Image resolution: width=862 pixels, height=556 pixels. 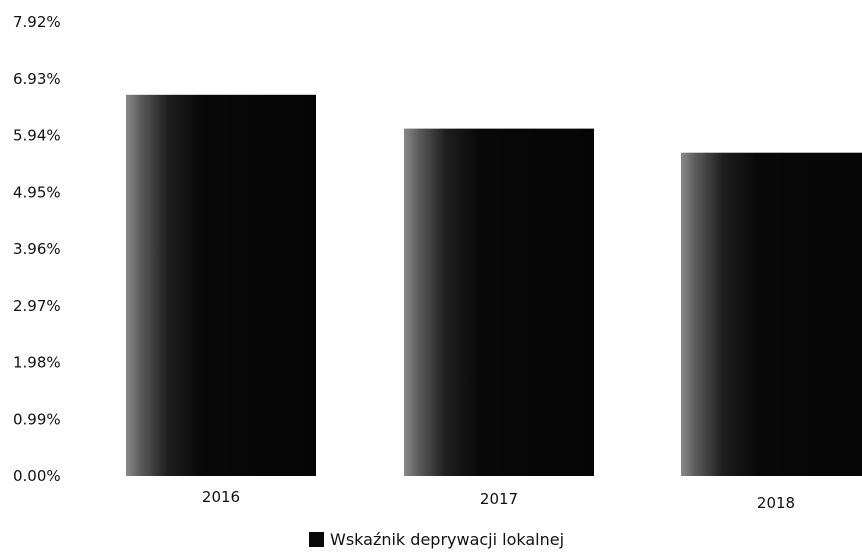 What do you see at coordinates (37, 192) in the screenshot?
I see `y-tick-label: 4.95%` at bounding box center [37, 192].